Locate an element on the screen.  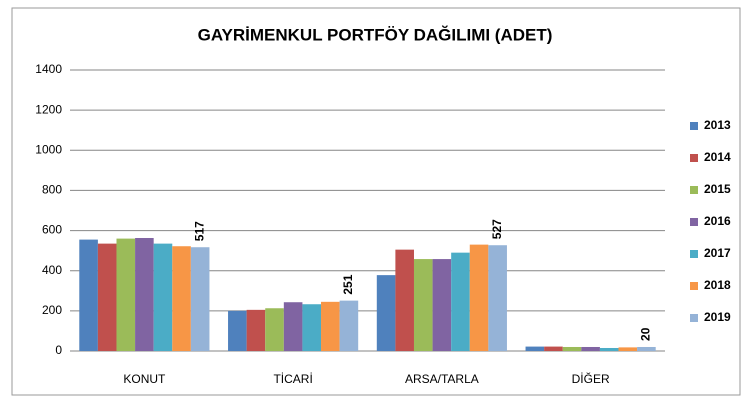
y-tick-label: 1200 is located at coordinates (48, 109).